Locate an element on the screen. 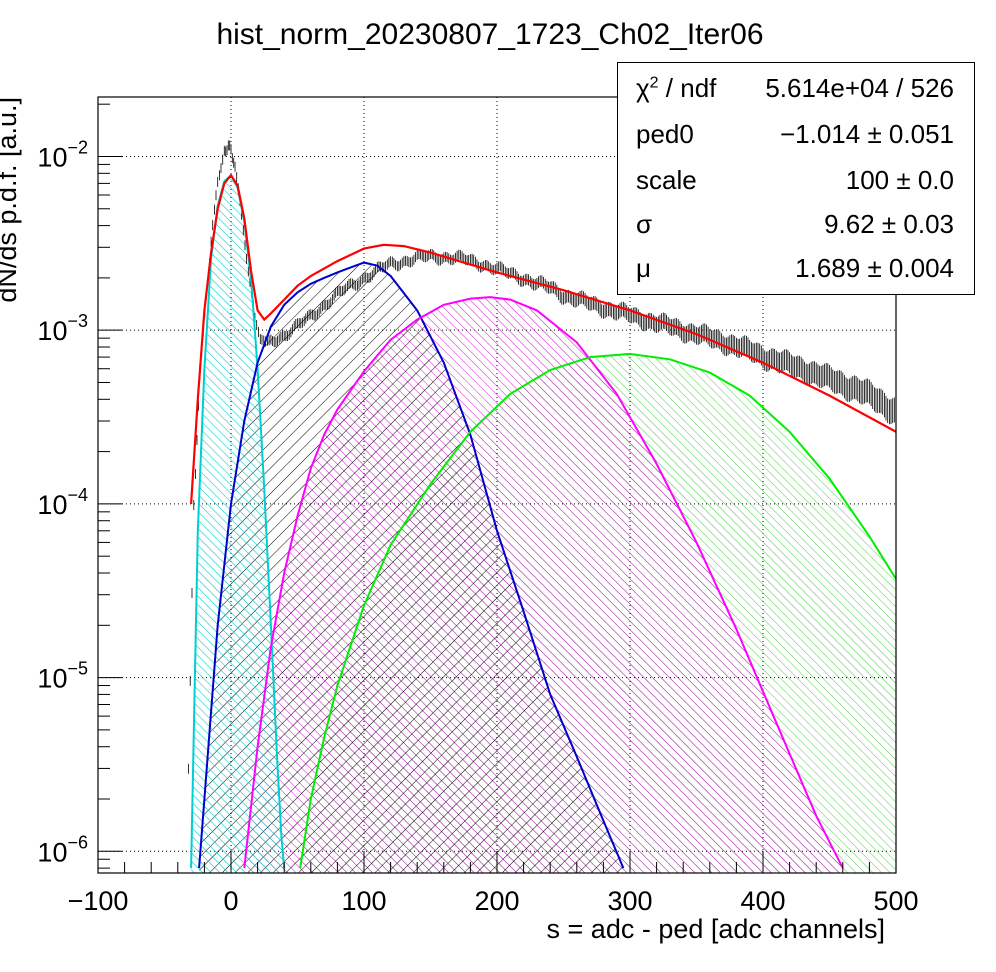 The image size is (996, 972). stats-value-chi2: 5.614e+04 / 526 is located at coordinates (859, 88).